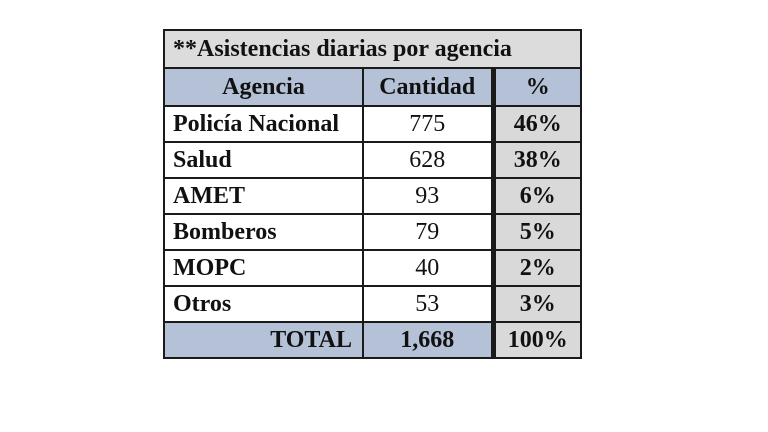 Image resolution: width=768 pixels, height=432 pixels. Describe the element at coordinates (428, 160) in the screenshot. I see `quantity-cell: 628` at that location.